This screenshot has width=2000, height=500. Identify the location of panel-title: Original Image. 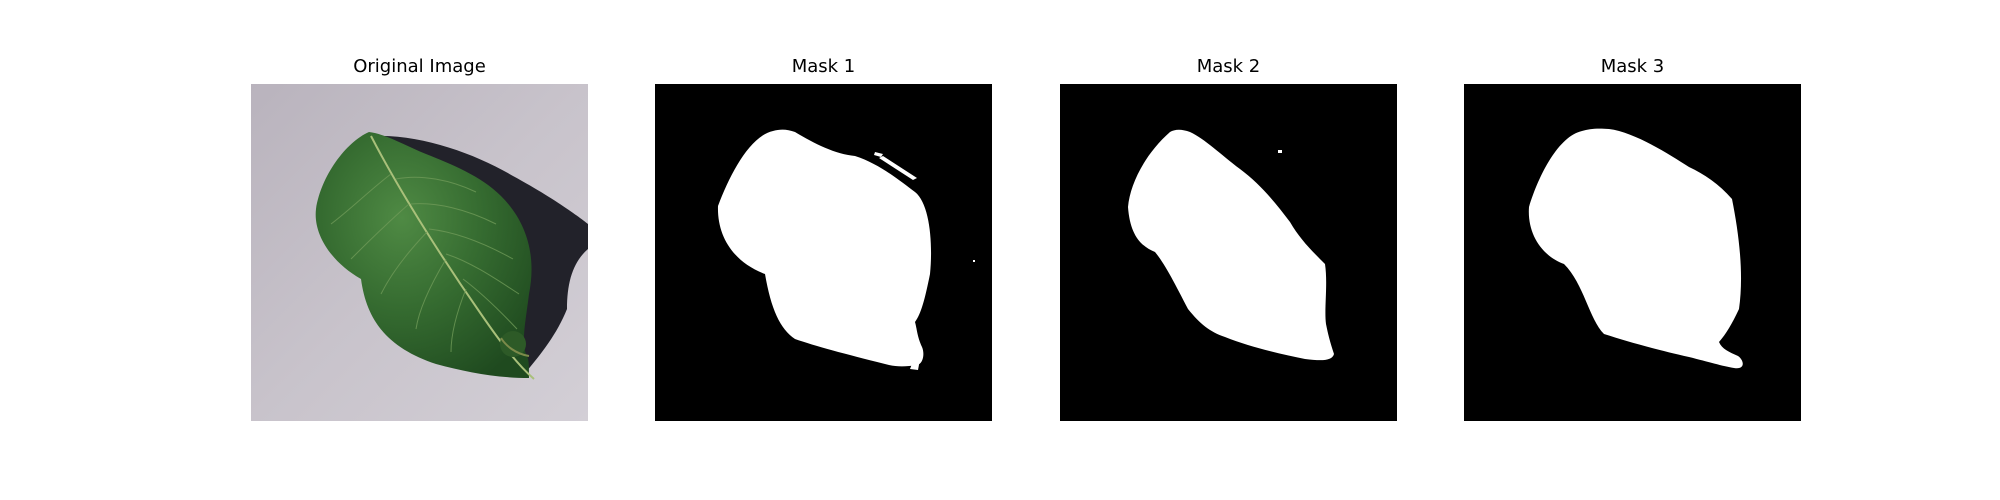
(419, 67).